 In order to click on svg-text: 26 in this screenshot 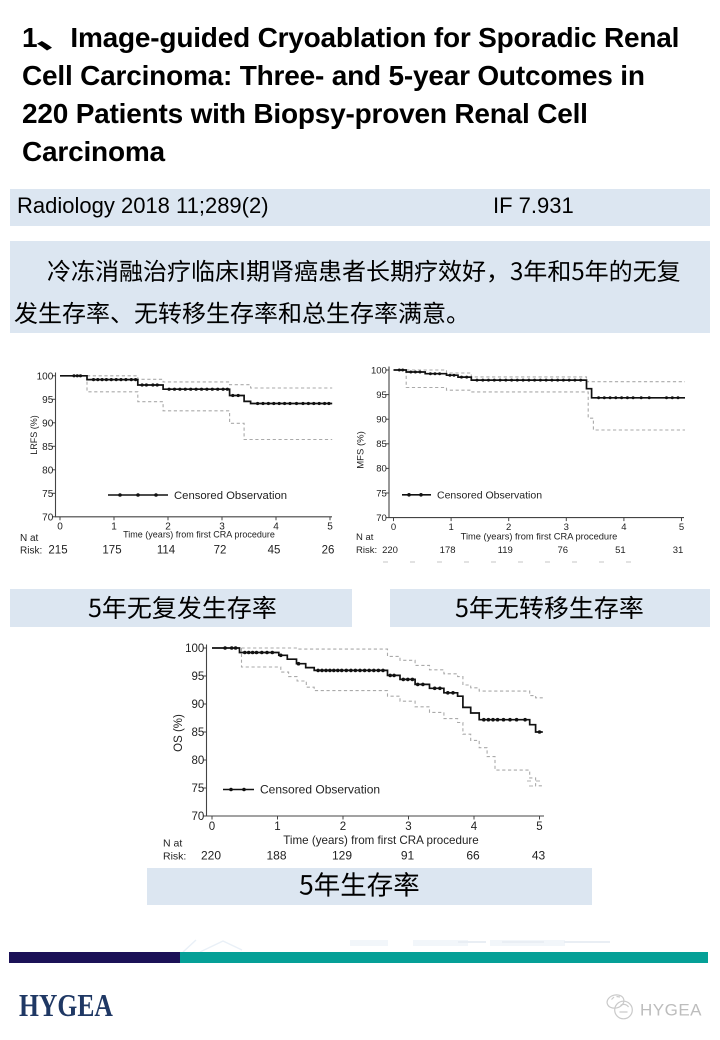, I will do `click(328, 551)`.